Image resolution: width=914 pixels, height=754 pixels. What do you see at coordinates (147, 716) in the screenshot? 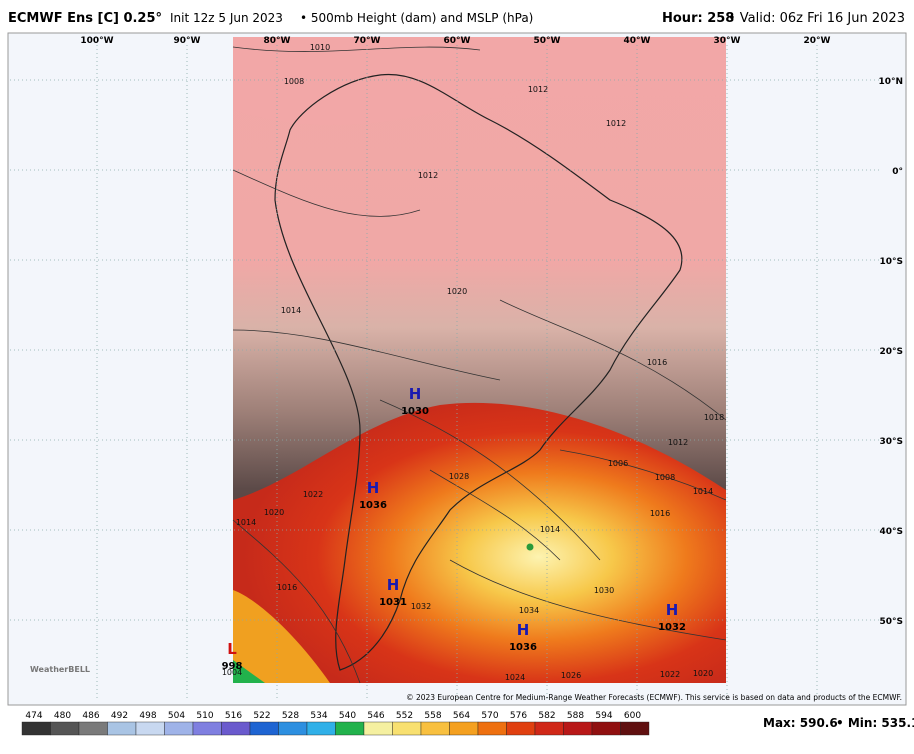
I see `colorbar-label: 498` at bounding box center [147, 716].